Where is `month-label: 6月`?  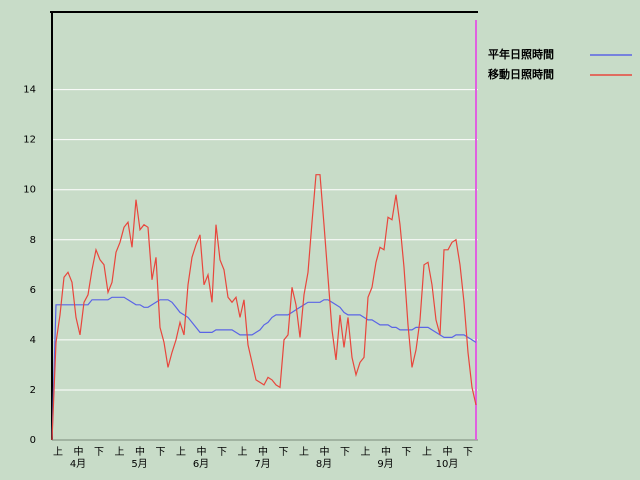 month-label: 6月 is located at coordinates (201, 464).